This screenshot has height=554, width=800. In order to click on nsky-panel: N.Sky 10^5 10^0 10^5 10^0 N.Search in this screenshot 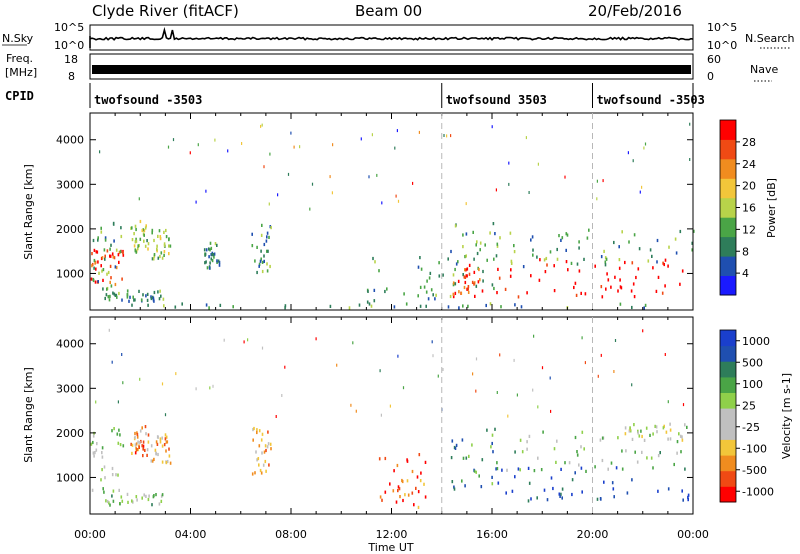, I will do `click(398, 36)`.